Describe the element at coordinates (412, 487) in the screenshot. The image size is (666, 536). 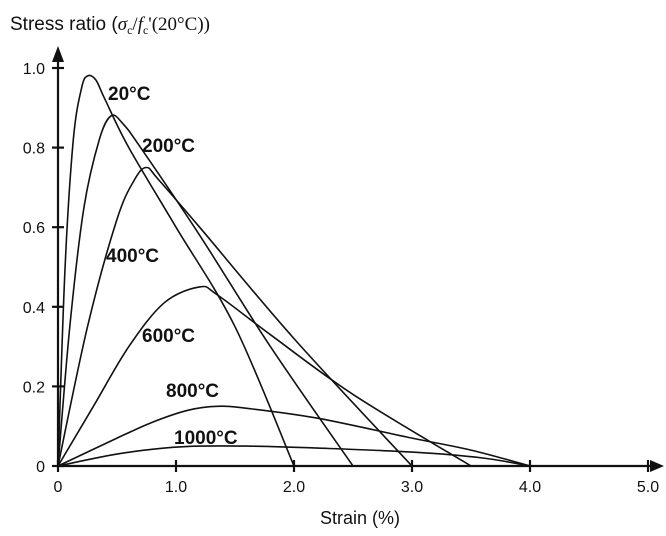
I see `x-tick-label: 3.0` at that location.